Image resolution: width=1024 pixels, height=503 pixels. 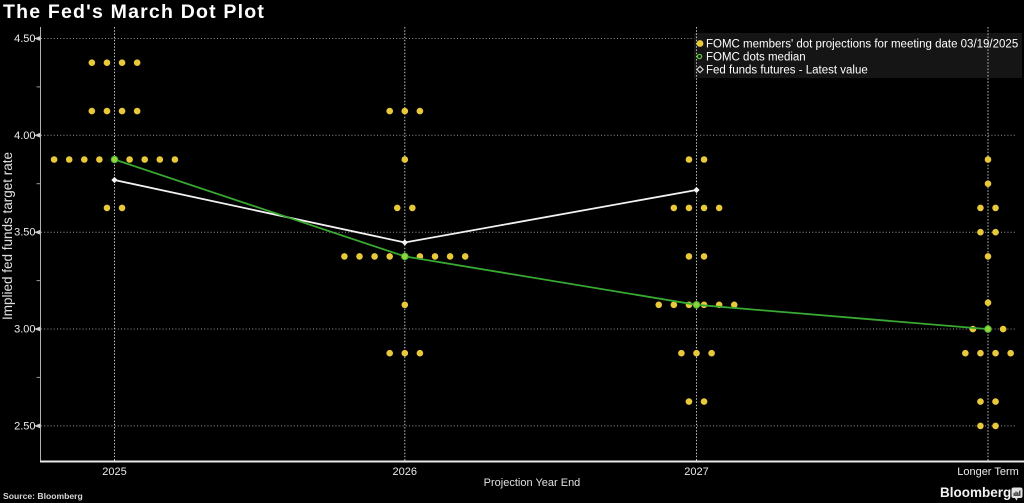 What do you see at coordinates (24, 39) in the screenshot?
I see `svg-text: 4.50` at bounding box center [24, 39].